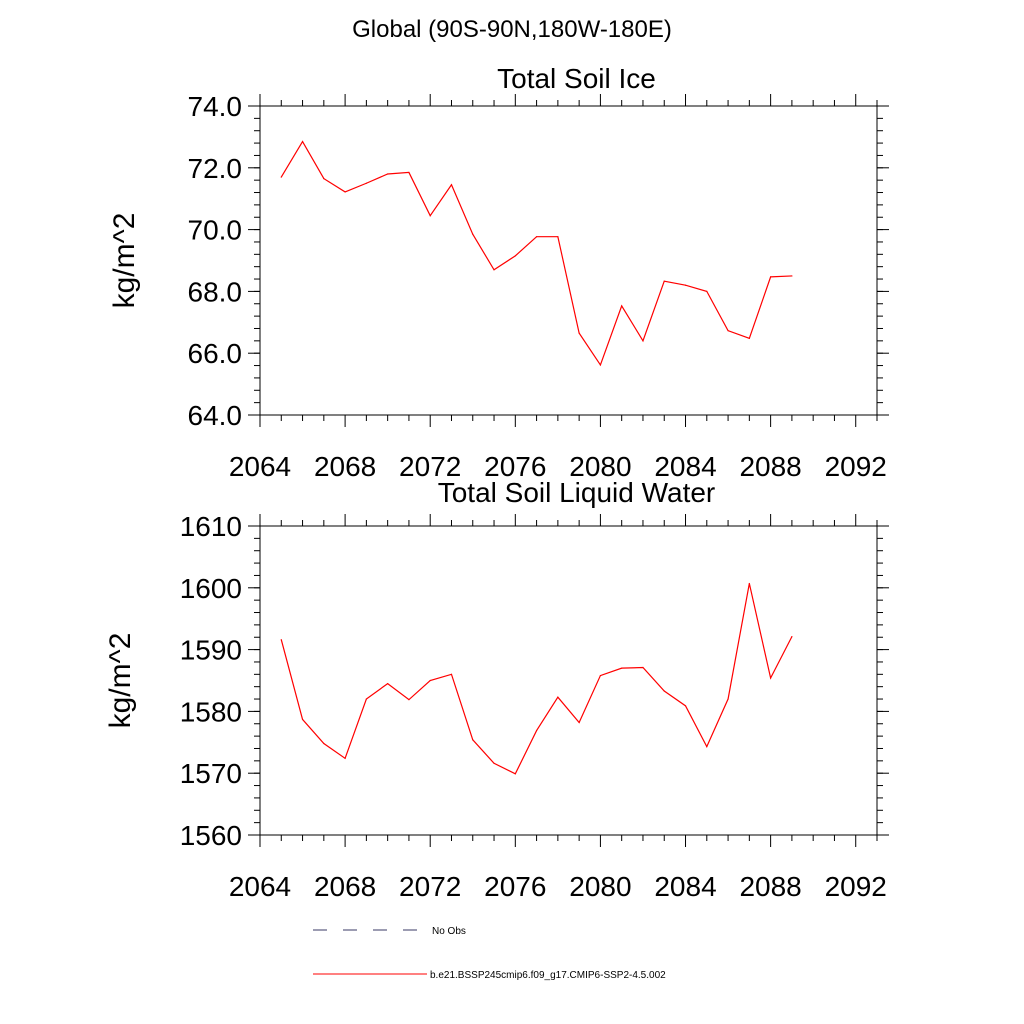 The height and width of the screenshot is (1024, 1024). I want to click on y-tick-label: 64.0, so click(215, 415).